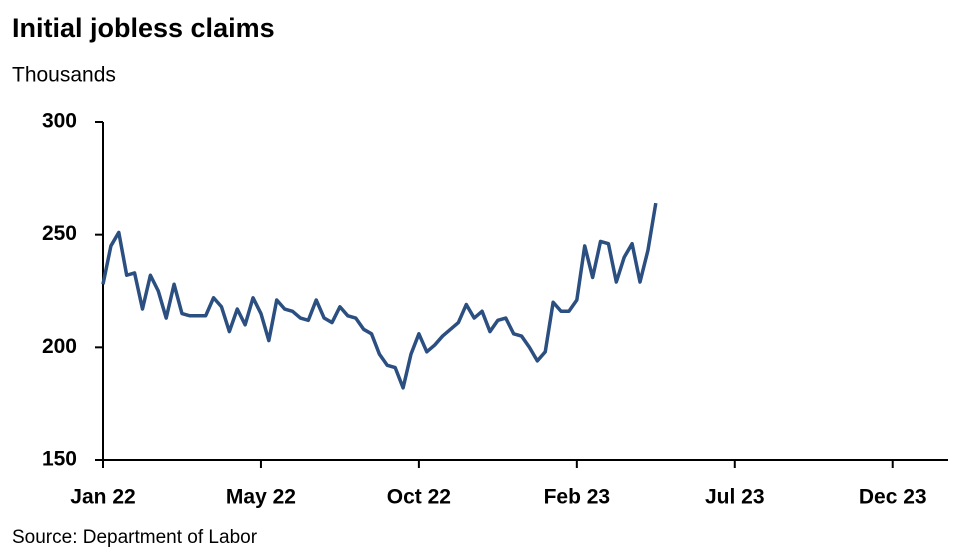  Describe the element at coordinates (735, 497) in the screenshot. I see `x-tick-label: Jul 23` at that location.